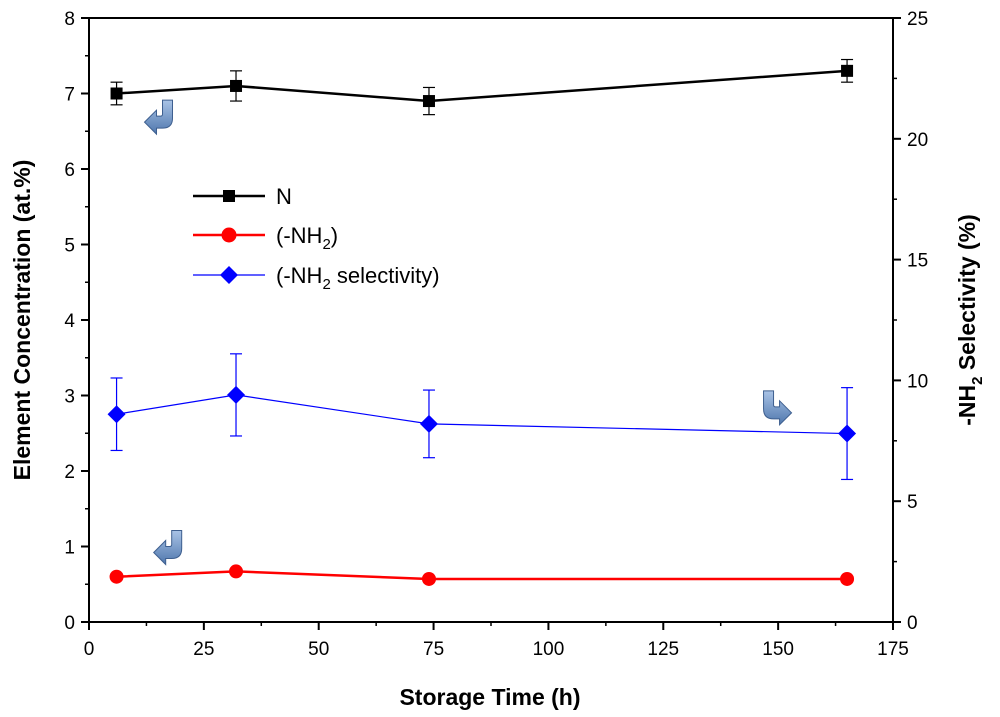  What do you see at coordinates (229, 275) in the screenshot?
I see `legend-marker-selectivity` at bounding box center [229, 275].